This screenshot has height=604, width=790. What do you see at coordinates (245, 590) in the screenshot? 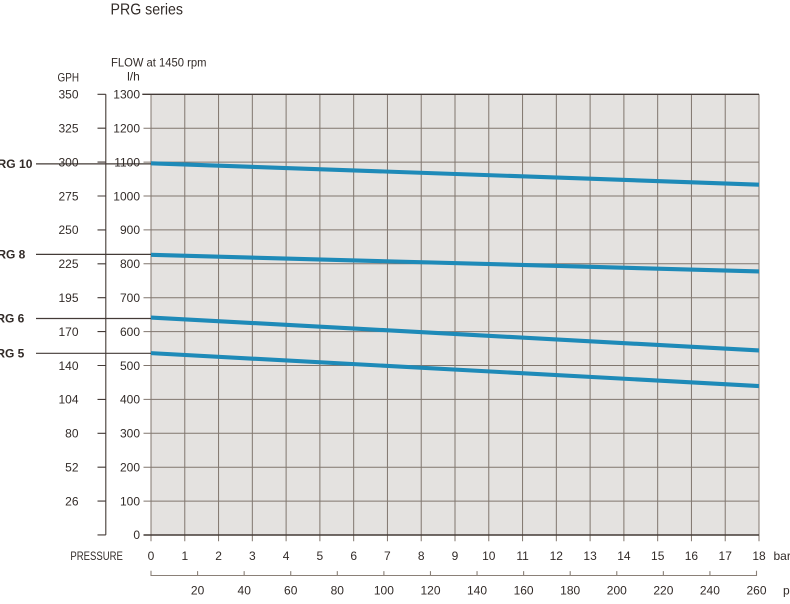
I see `svg-text: 40` at bounding box center [245, 590].